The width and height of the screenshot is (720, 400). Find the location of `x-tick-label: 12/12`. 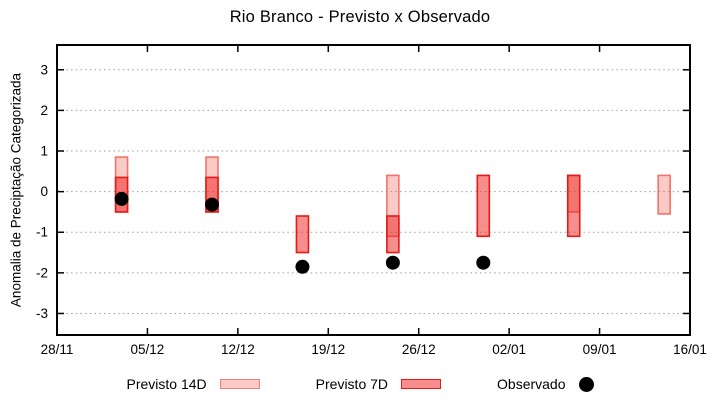

x-tick-label: 12/12 is located at coordinates (238, 349).